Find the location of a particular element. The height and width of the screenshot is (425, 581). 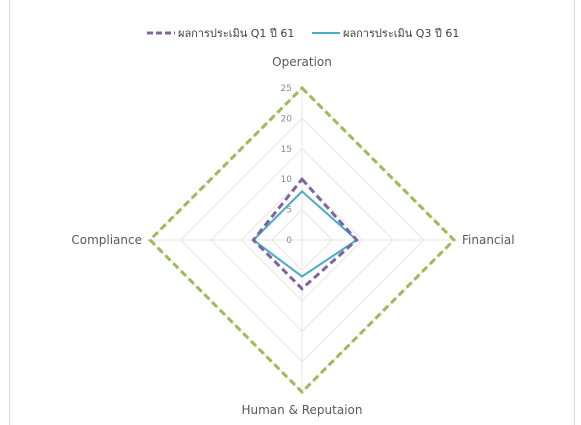

legend-label-2: ผลการประเมิน Q3 ปี 61 is located at coordinates (401, 33).